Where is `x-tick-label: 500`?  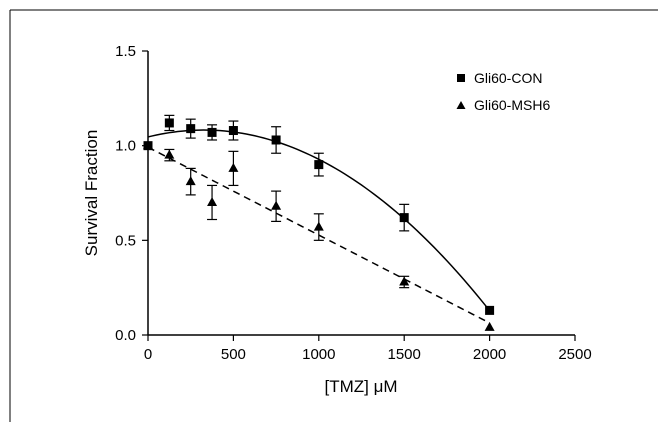 x-tick-label: 500 is located at coordinates (233, 354).